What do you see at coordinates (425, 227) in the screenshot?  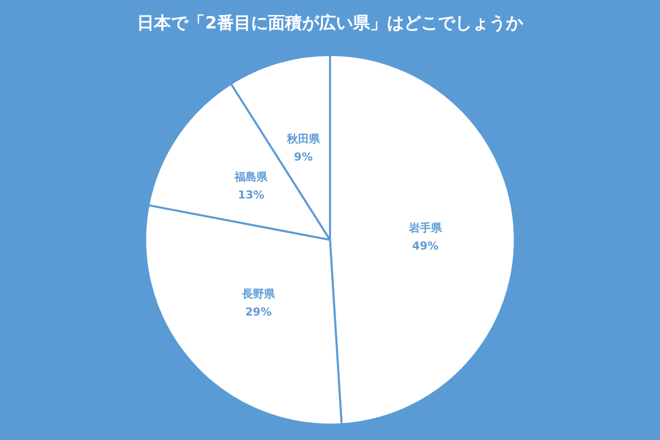 I see `slice-label: 岩手県` at bounding box center [425, 227].